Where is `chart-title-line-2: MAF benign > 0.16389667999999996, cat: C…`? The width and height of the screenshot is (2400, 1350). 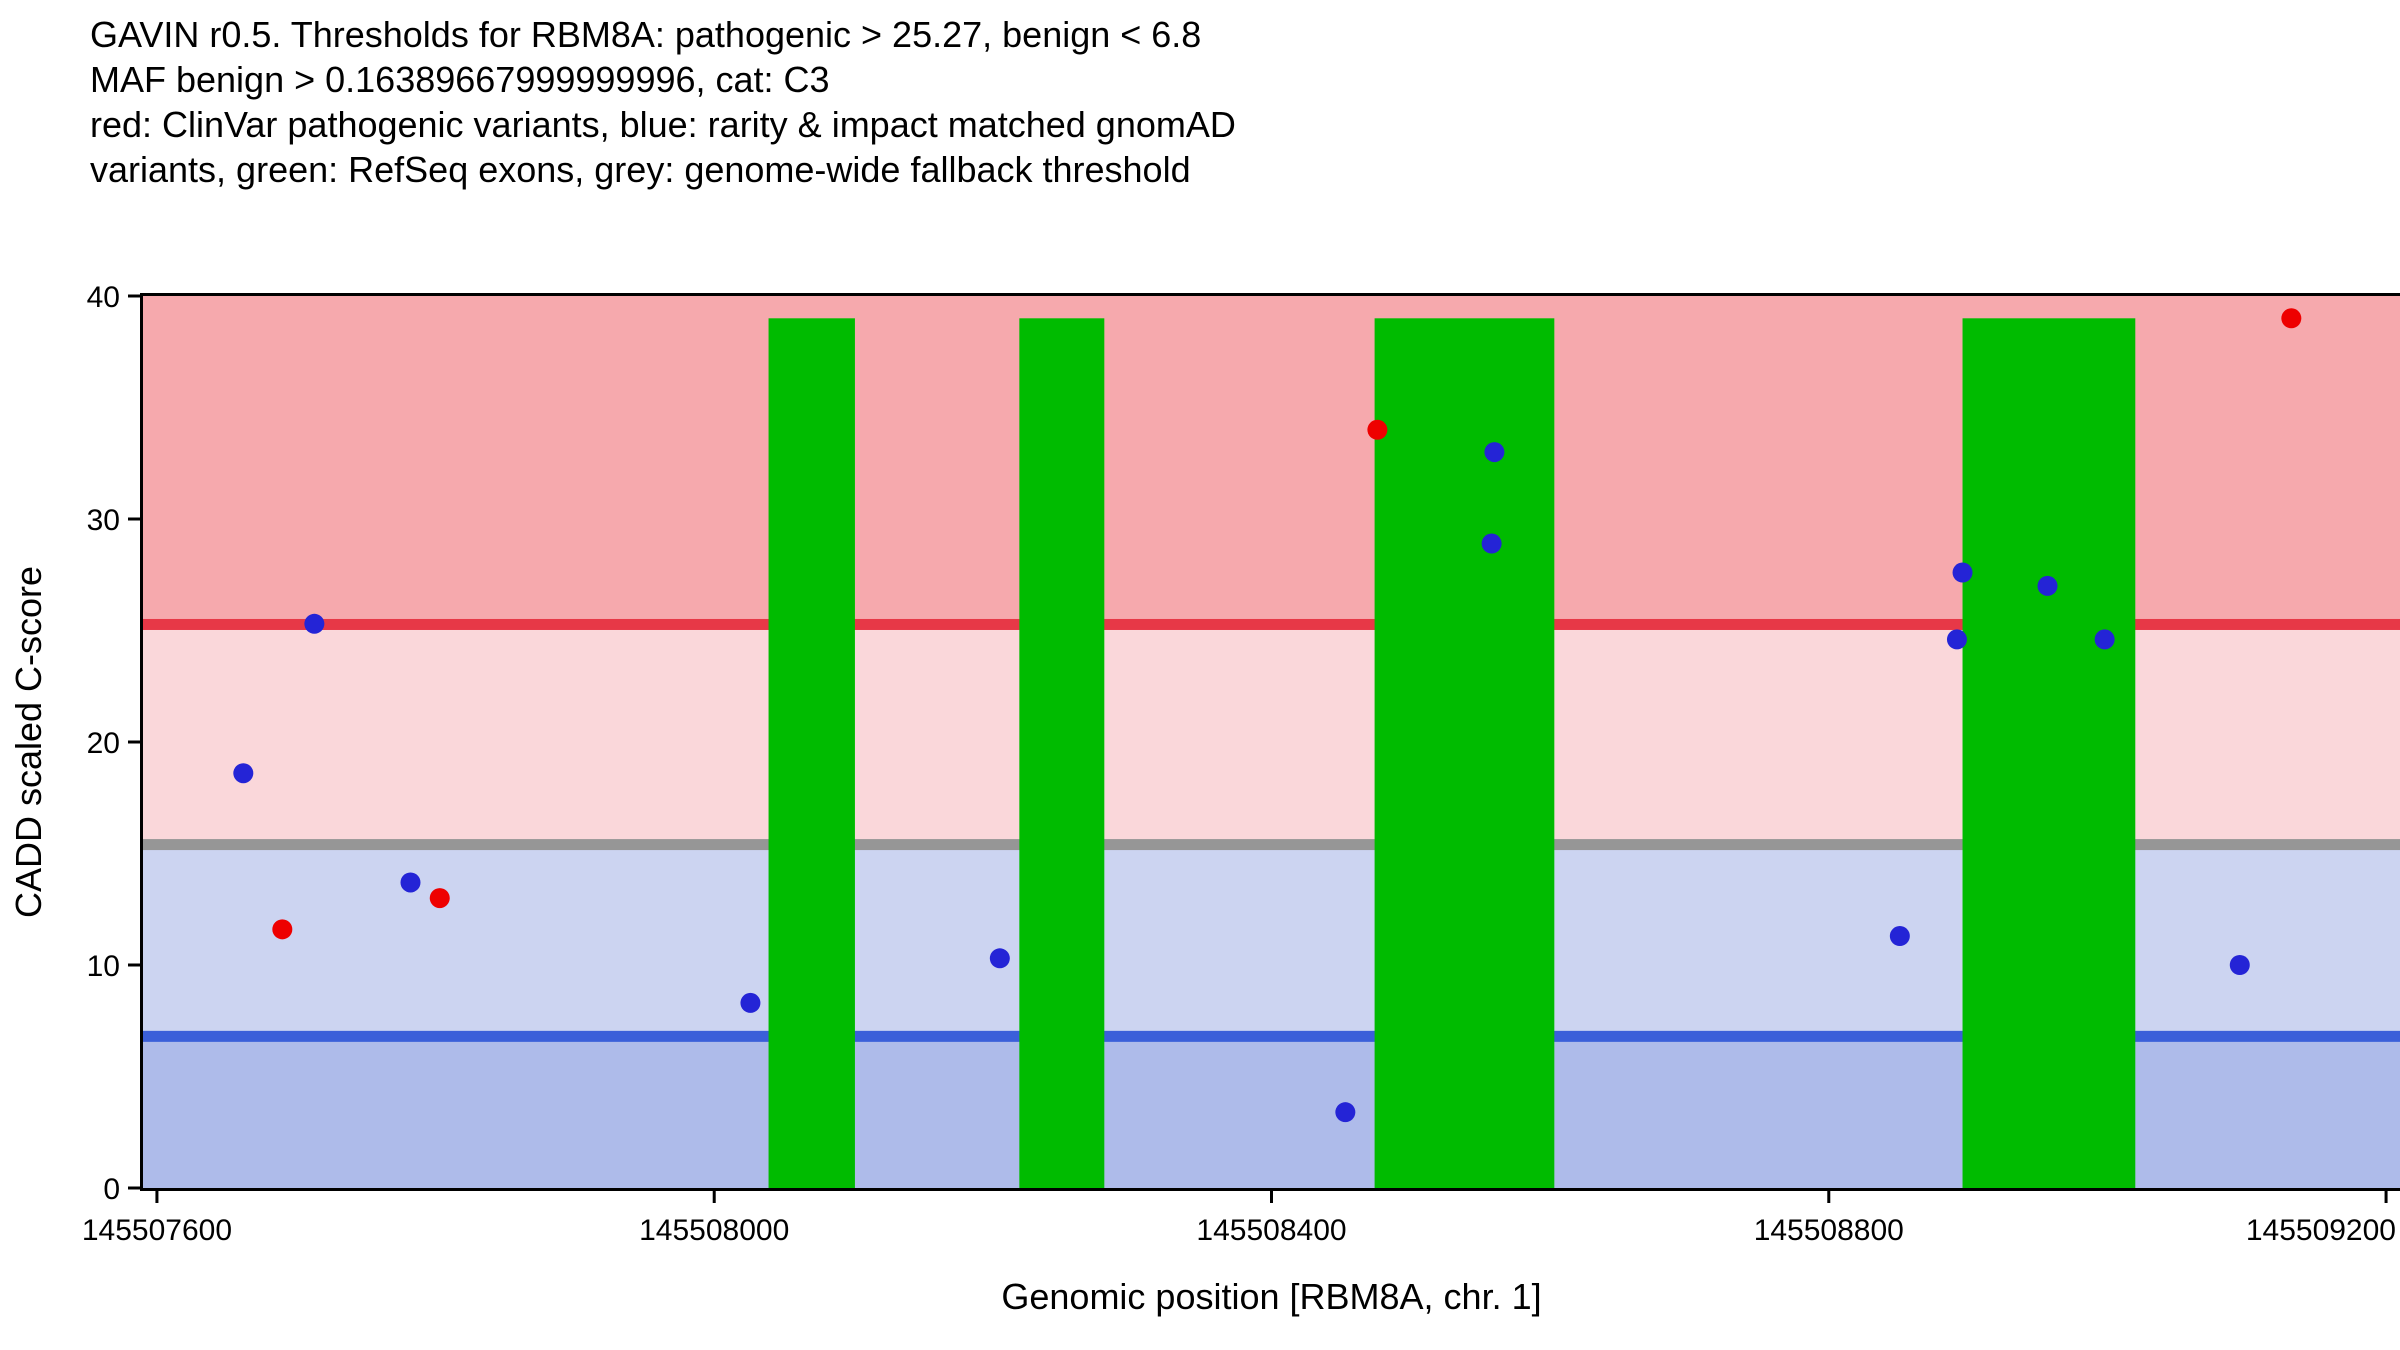
chart-title-line-2: MAF benign > 0.16389667999999996, cat: C… is located at coordinates (460, 79).